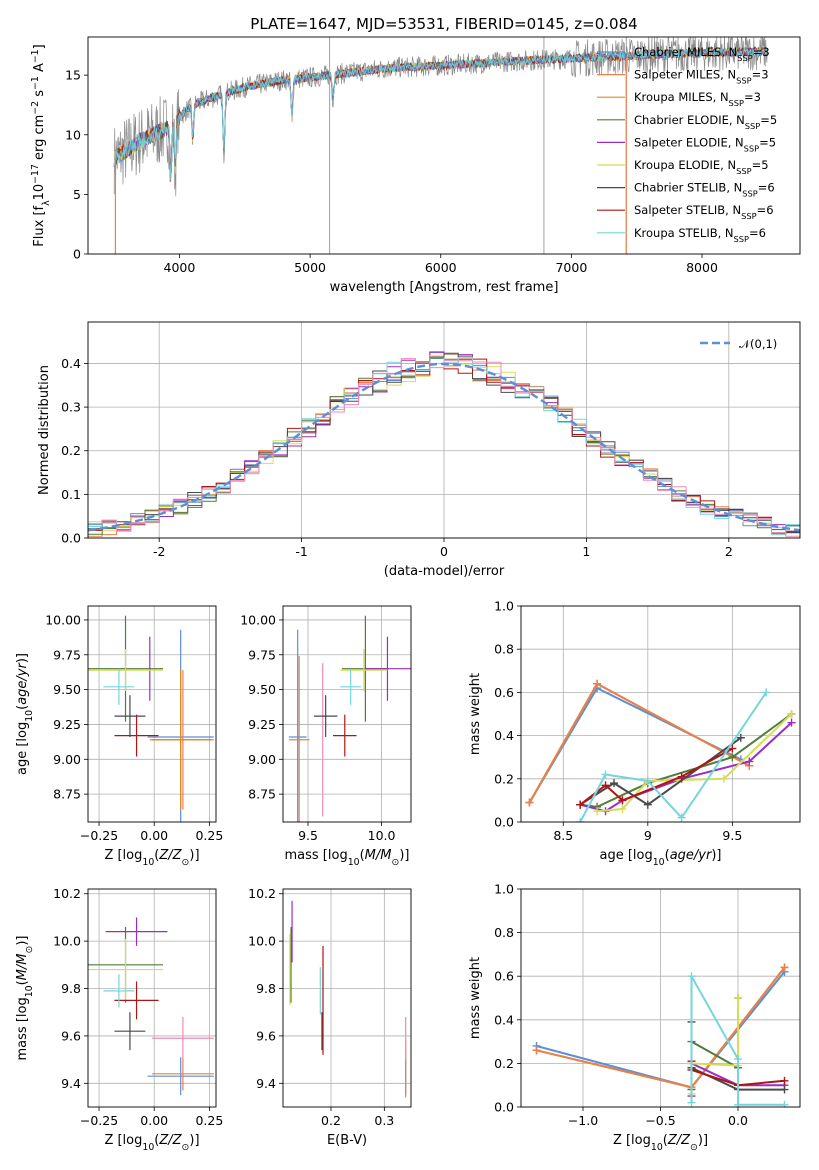 This screenshot has width=819, height=1170. I want to click on y-tick-label: 9.50, so click(262, 689).